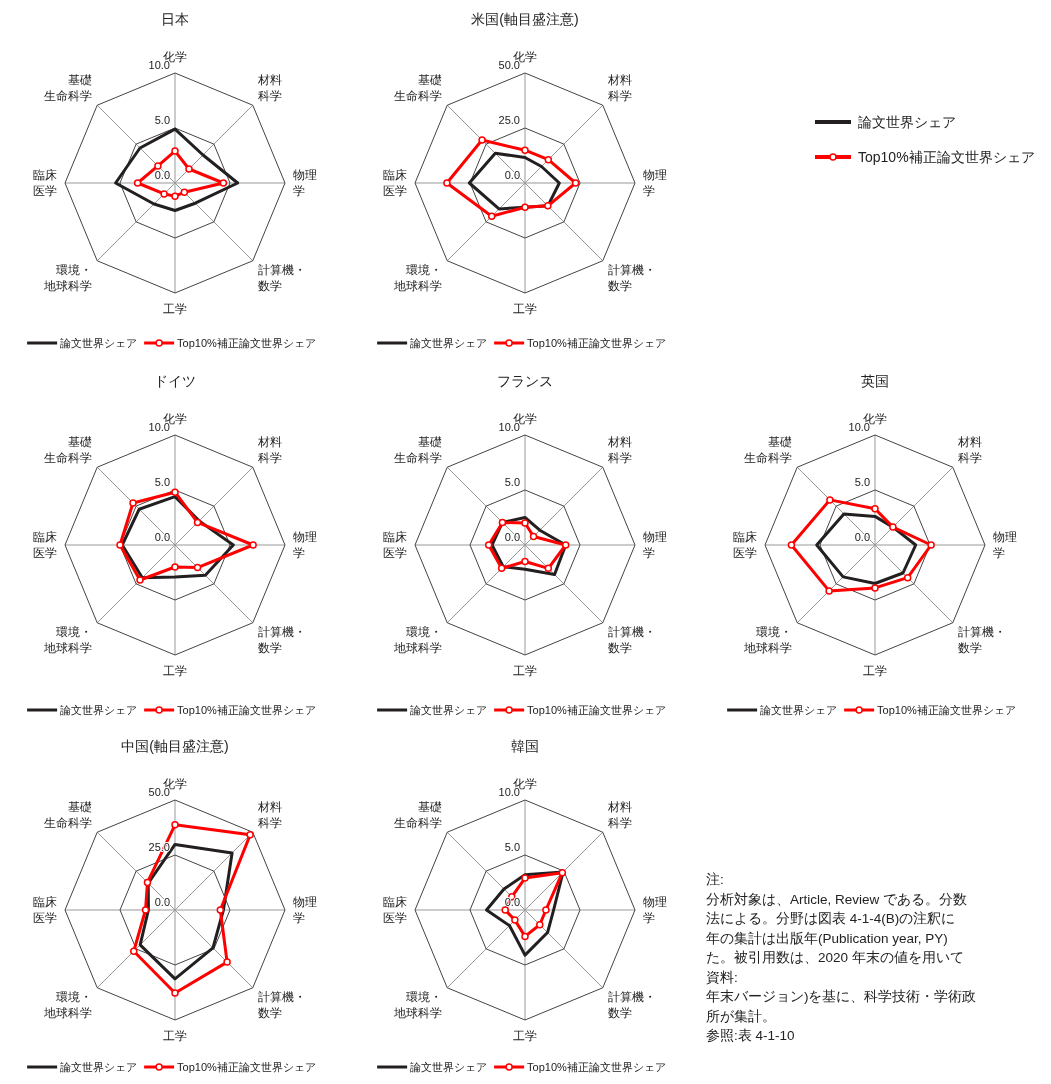  What do you see at coordinates (750, 1035) in the screenshot?
I see `text: 参照:表 4-1-10` at bounding box center [750, 1035].